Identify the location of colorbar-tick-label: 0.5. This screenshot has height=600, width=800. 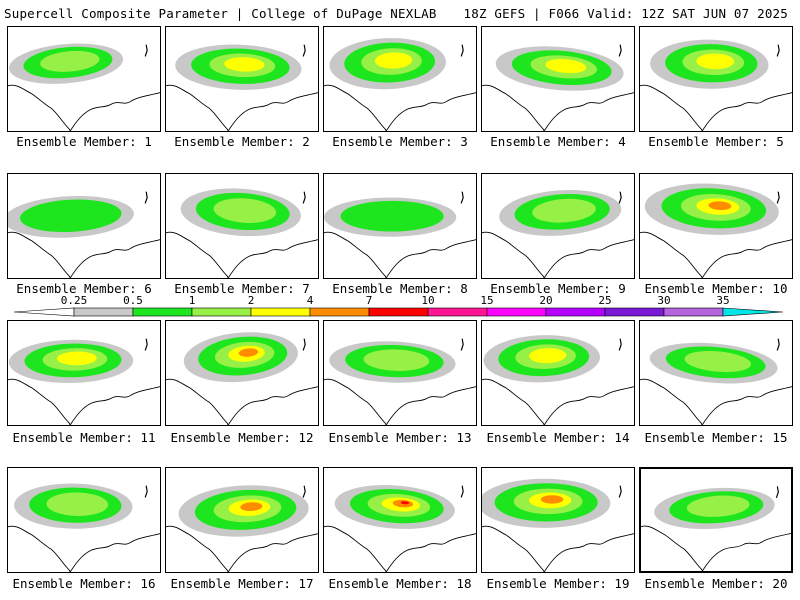
(133, 300).